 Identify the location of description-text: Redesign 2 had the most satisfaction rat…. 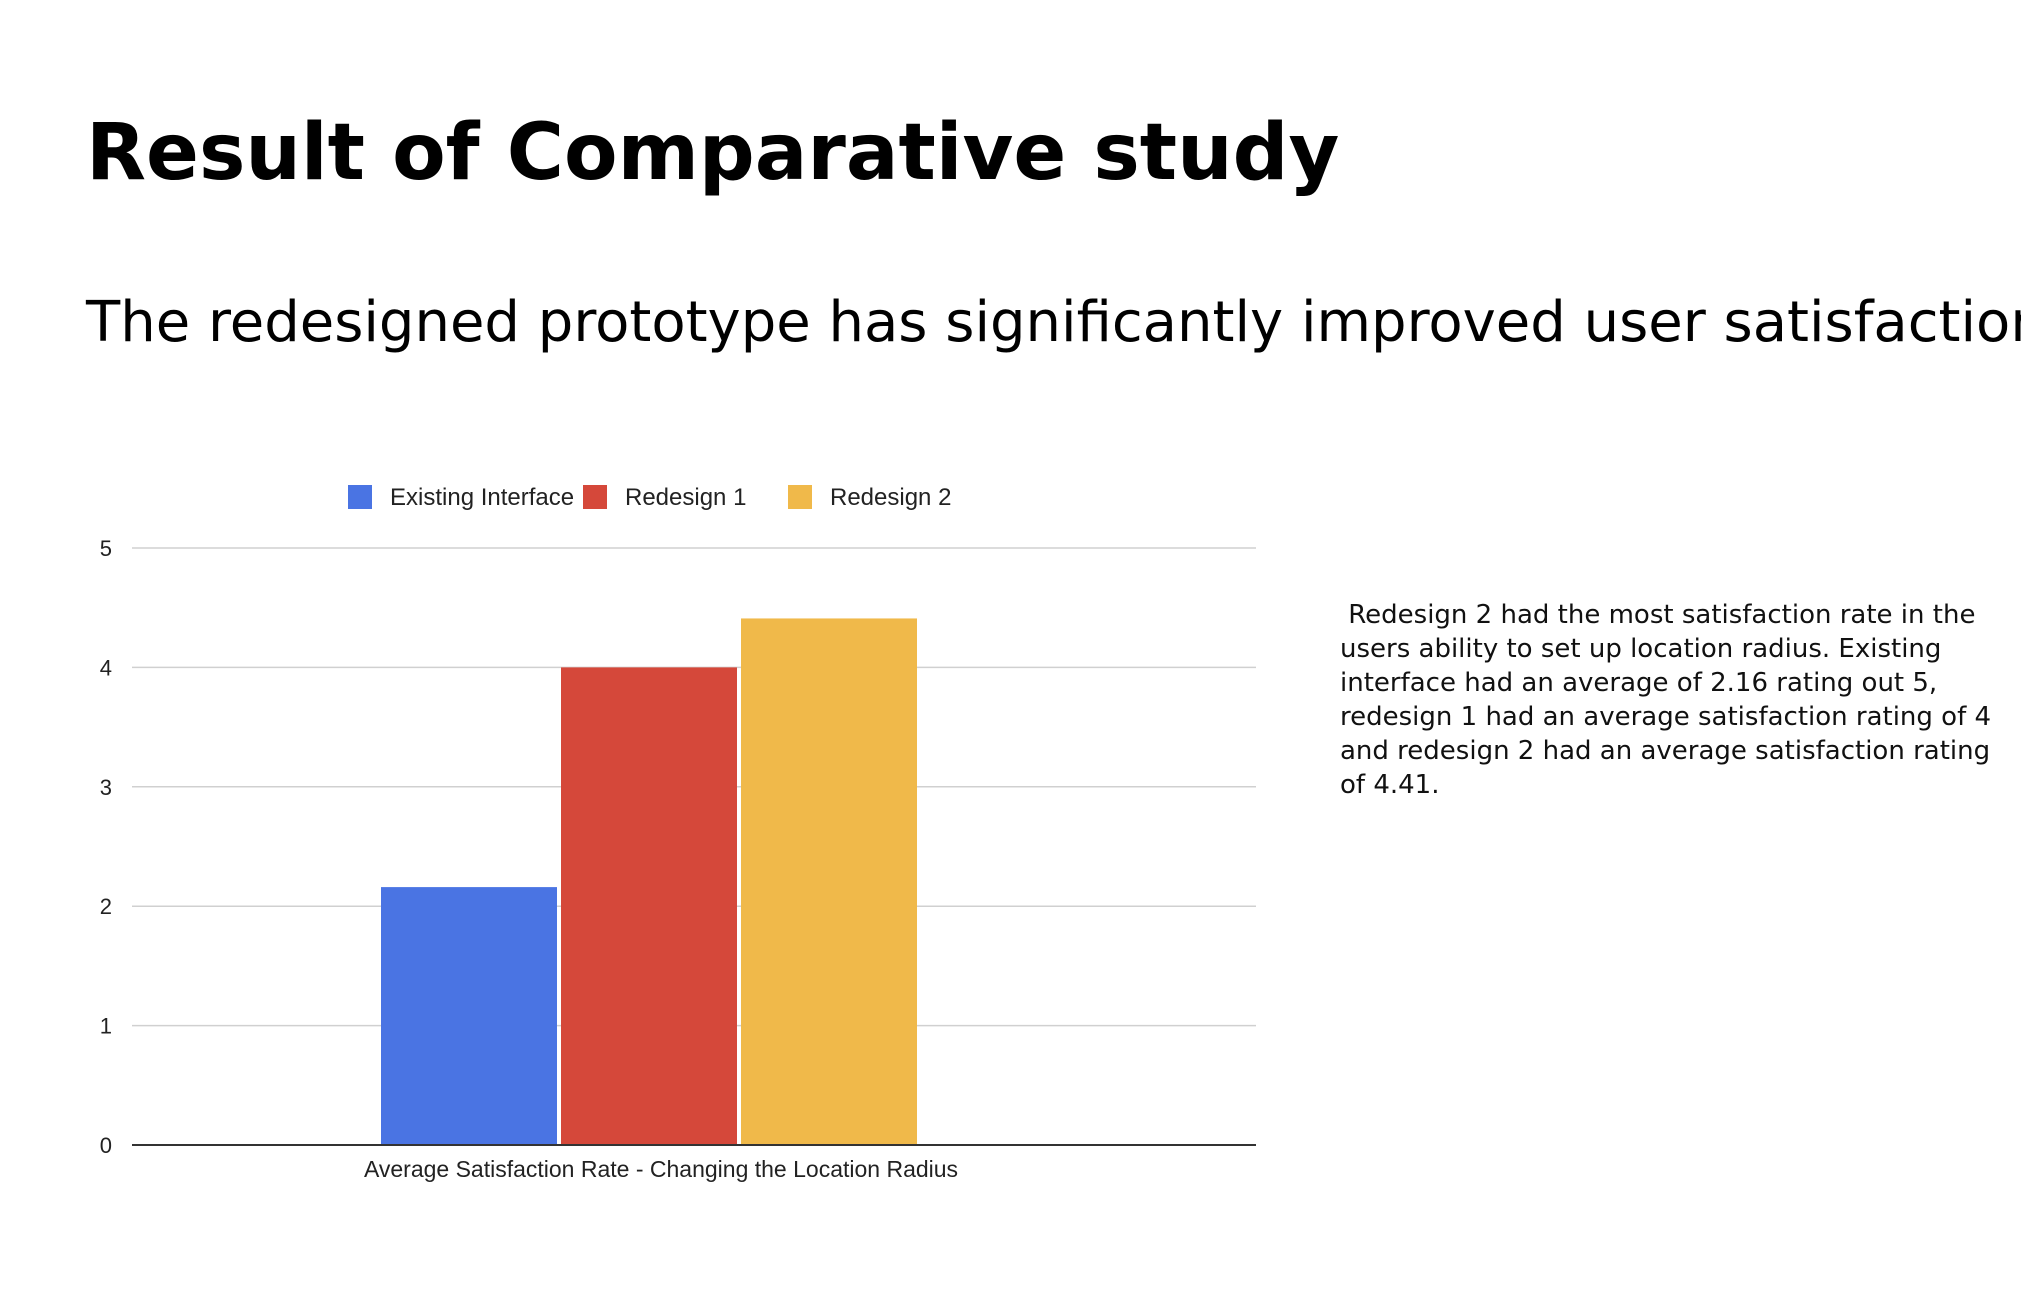
(1670, 700).